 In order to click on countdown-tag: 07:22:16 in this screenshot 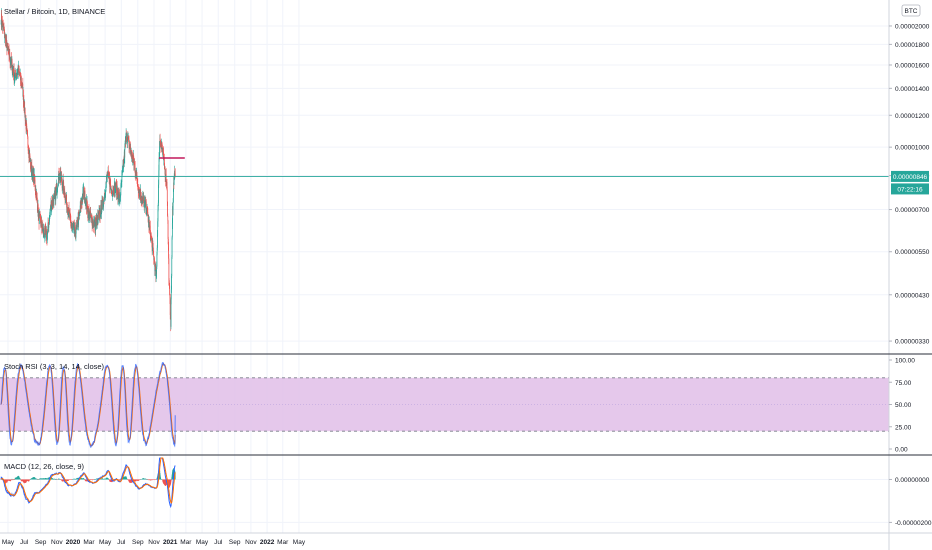, I will do `click(910, 189)`.